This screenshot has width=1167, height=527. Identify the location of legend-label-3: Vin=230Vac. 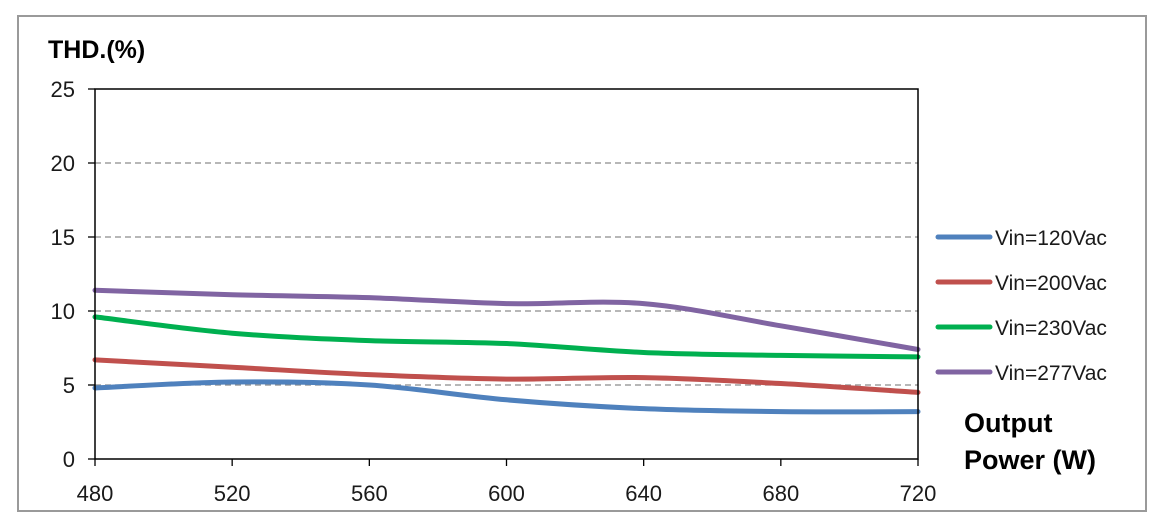
(1051, 328).